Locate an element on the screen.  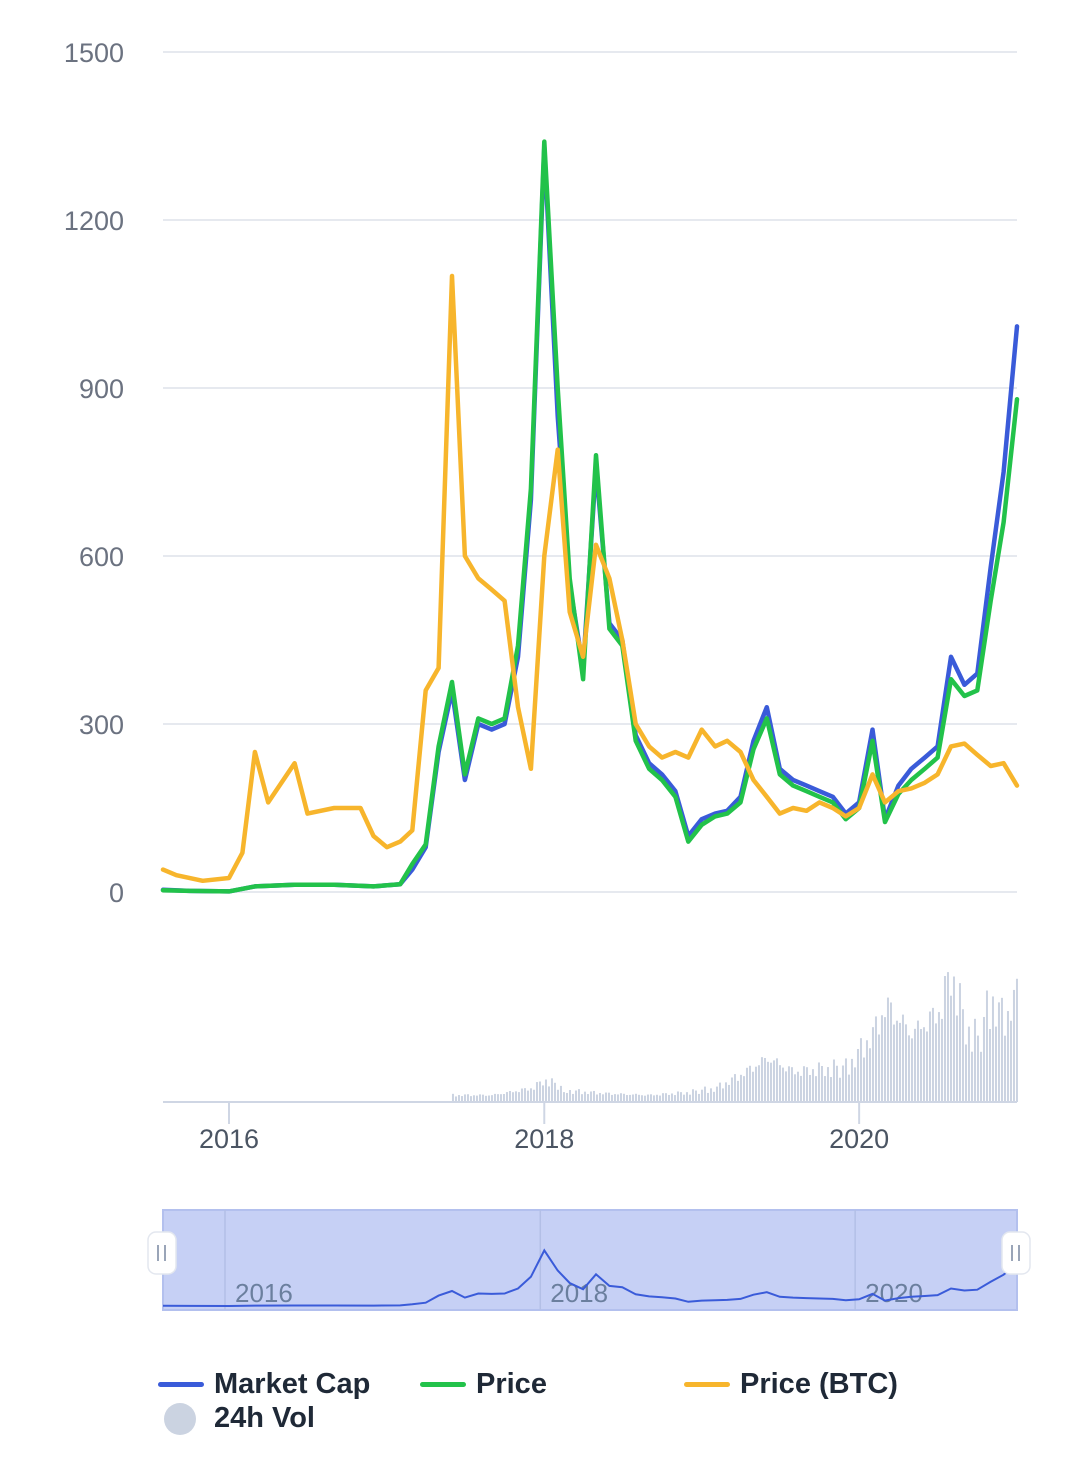
y-axis-ticks: 0 300 600 900 1200 1500 is located at coordinates (94, 473).